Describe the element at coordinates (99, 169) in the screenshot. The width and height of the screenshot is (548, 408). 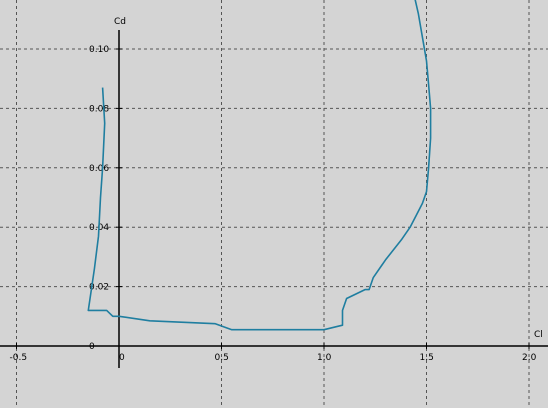
I see `y-tick-label-3: 0.06` at that location.